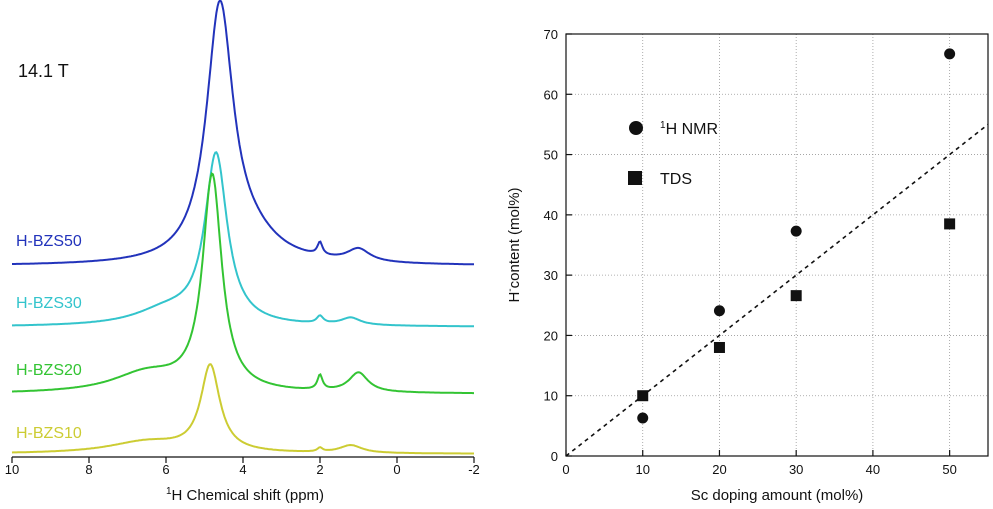  I want to click on nmr-x-tick-label: 2, so click(319, 469).